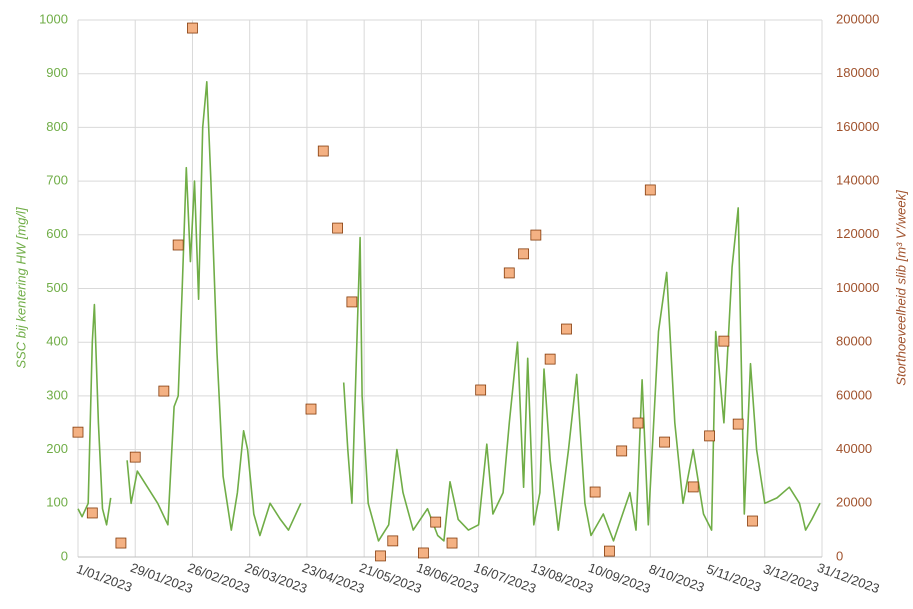 Image resolution: width=913 pixels, height=609 pixels. Describe the element at coordinates (57, 180) in the screenshot. I see `y-tick-label: 700` at that location.